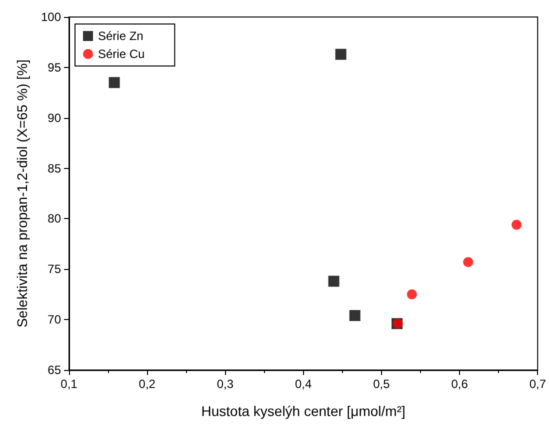 The height and width of the screenshot is (428, 549). What do you see at coordinates (121, 36) in the screenshot?
I see `legend-label: Série Zn` at bounding box center [121, 36].